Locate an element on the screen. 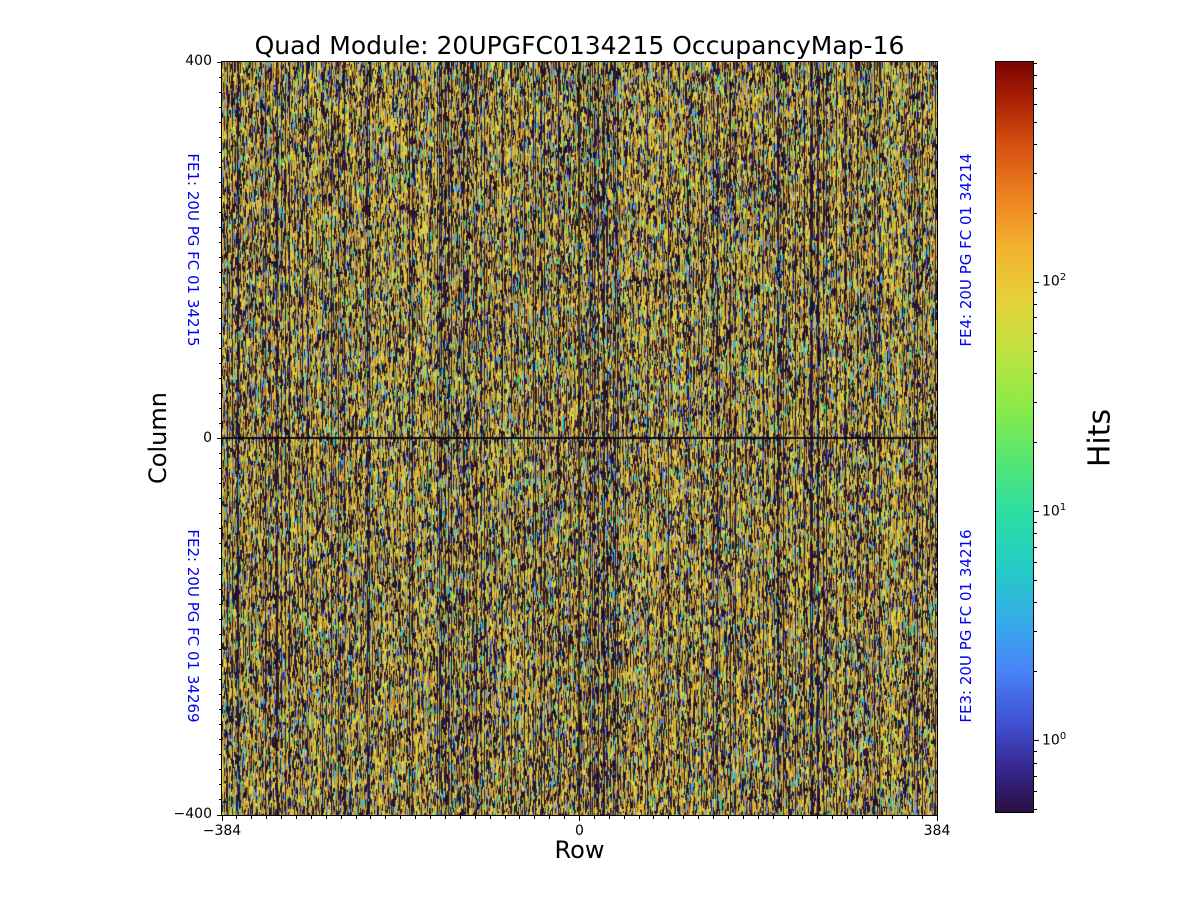 The height and width of the screenshot is (900, 1200). colorbar-gradient is located at coordinates (1014, 437).